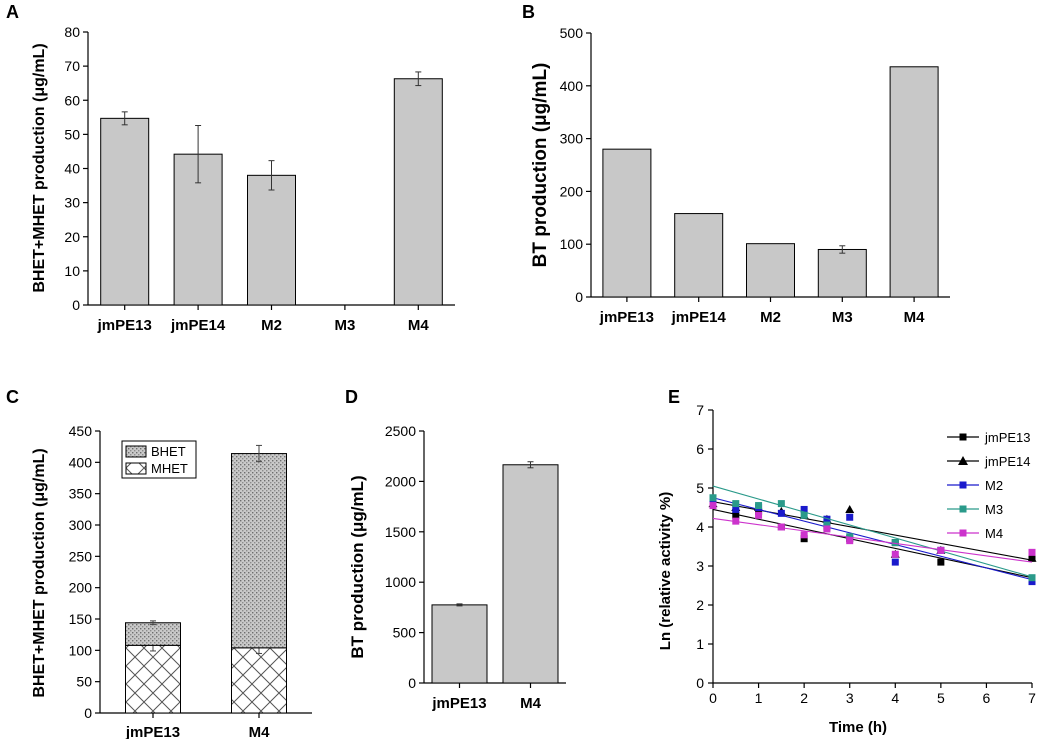 This screenshot has height=739, width=1059. I want to click on panel-b-y-tick-label: 300, so click(572, 139).